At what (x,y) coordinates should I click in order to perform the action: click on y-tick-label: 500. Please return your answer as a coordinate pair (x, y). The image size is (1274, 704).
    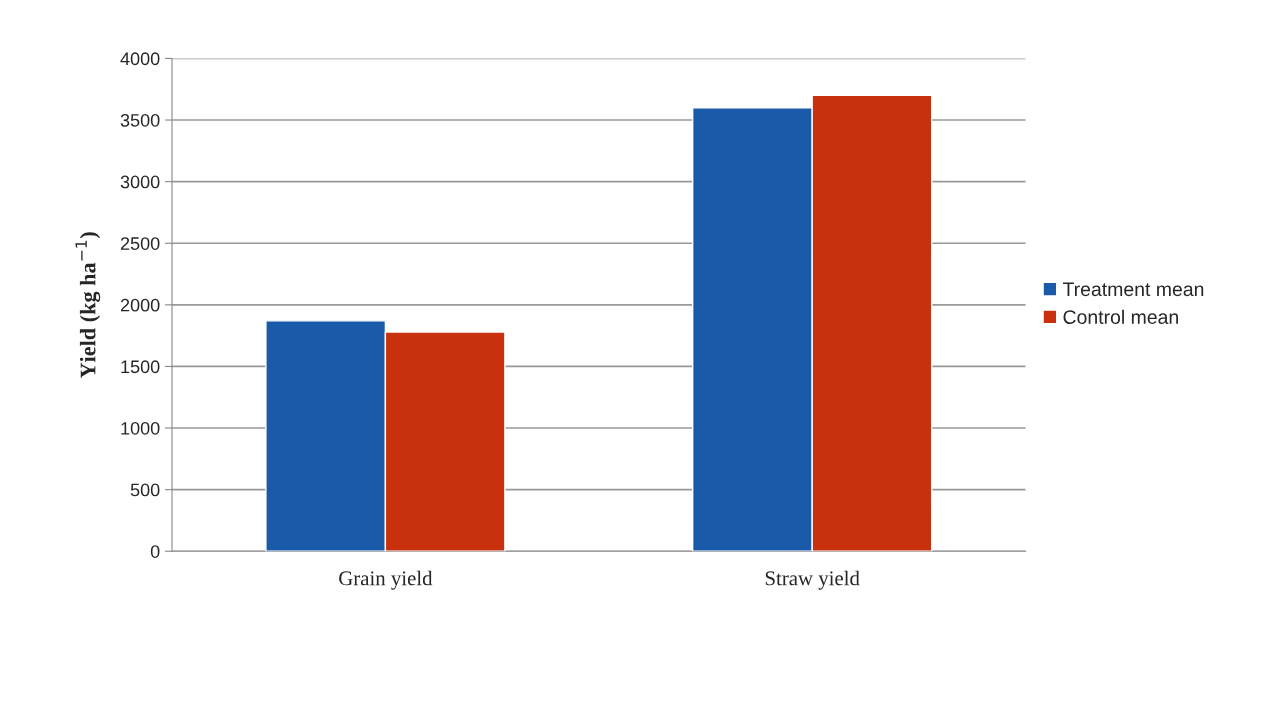
    Looking at the image, I should click on (145, 490).